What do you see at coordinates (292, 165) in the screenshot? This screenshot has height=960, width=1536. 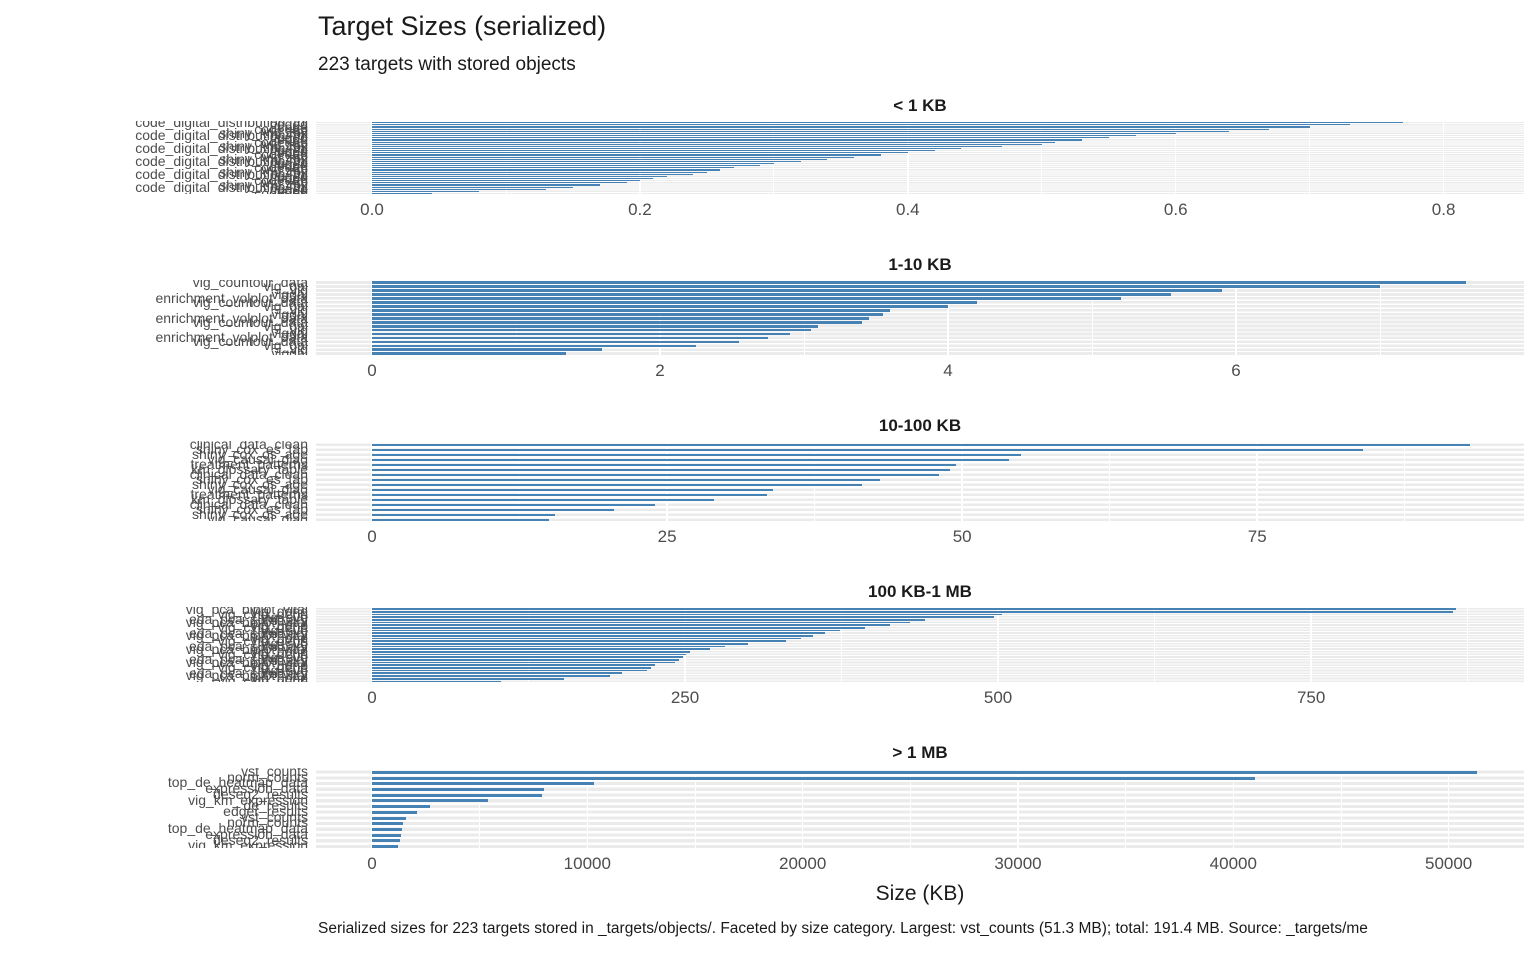 I see `y-axis-label: code` at bounding box center [292, 165].